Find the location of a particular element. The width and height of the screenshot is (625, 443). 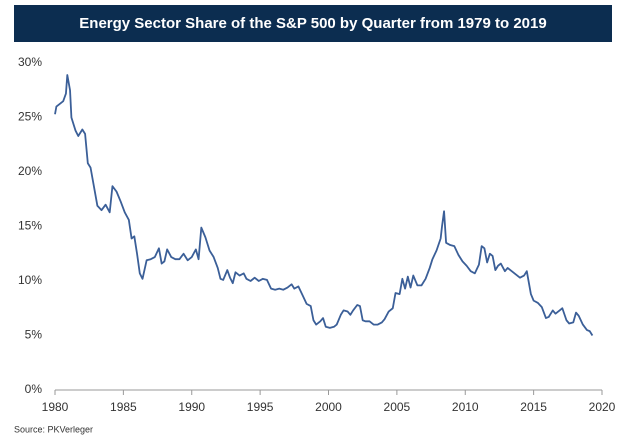

source-note: Source: PKVerleger is located at coordinates (53, 429).